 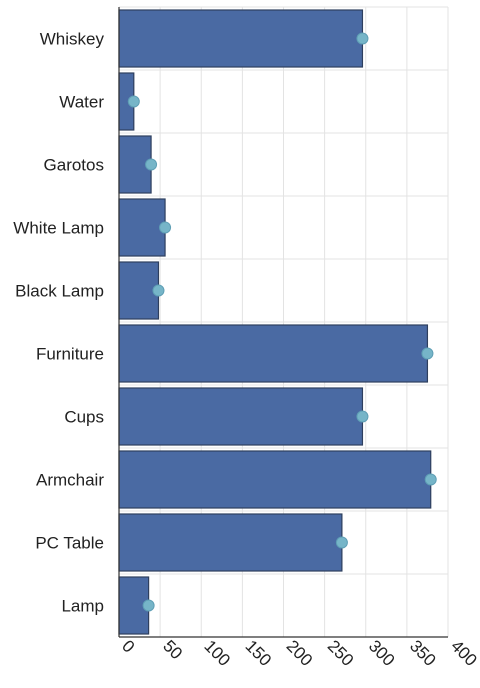 I want to click on category-label: Armchair, so click(x=70, y=480).